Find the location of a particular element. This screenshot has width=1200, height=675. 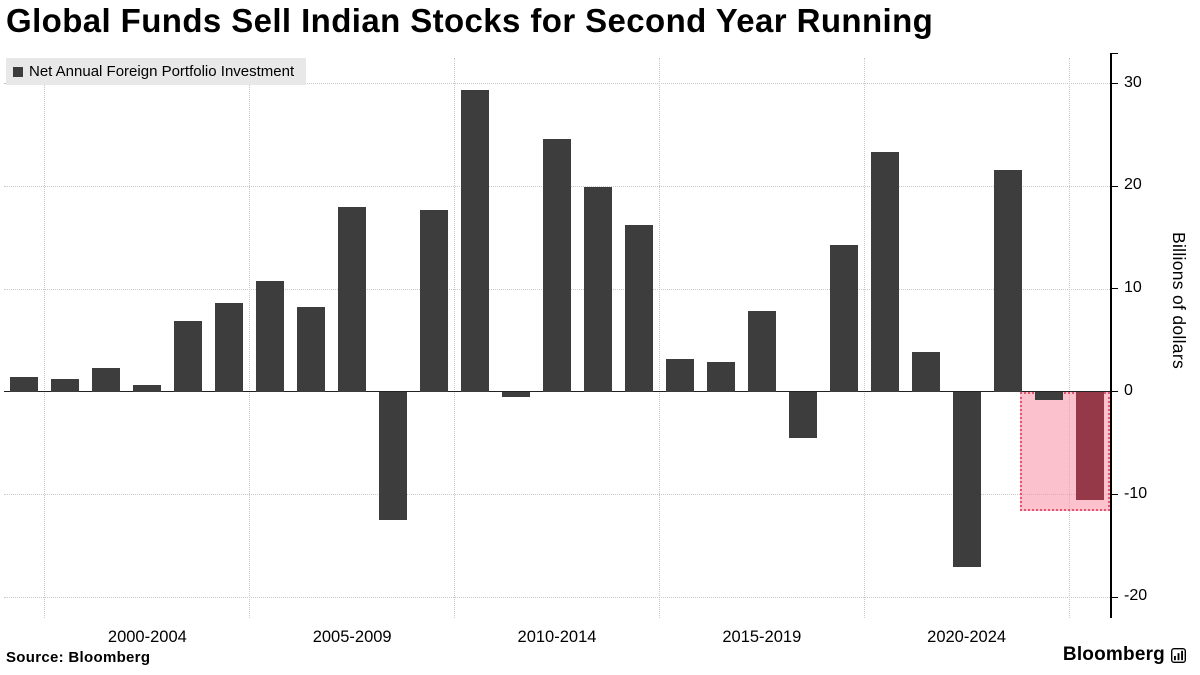

y-axis-line is located at coordinates (1111, 335).